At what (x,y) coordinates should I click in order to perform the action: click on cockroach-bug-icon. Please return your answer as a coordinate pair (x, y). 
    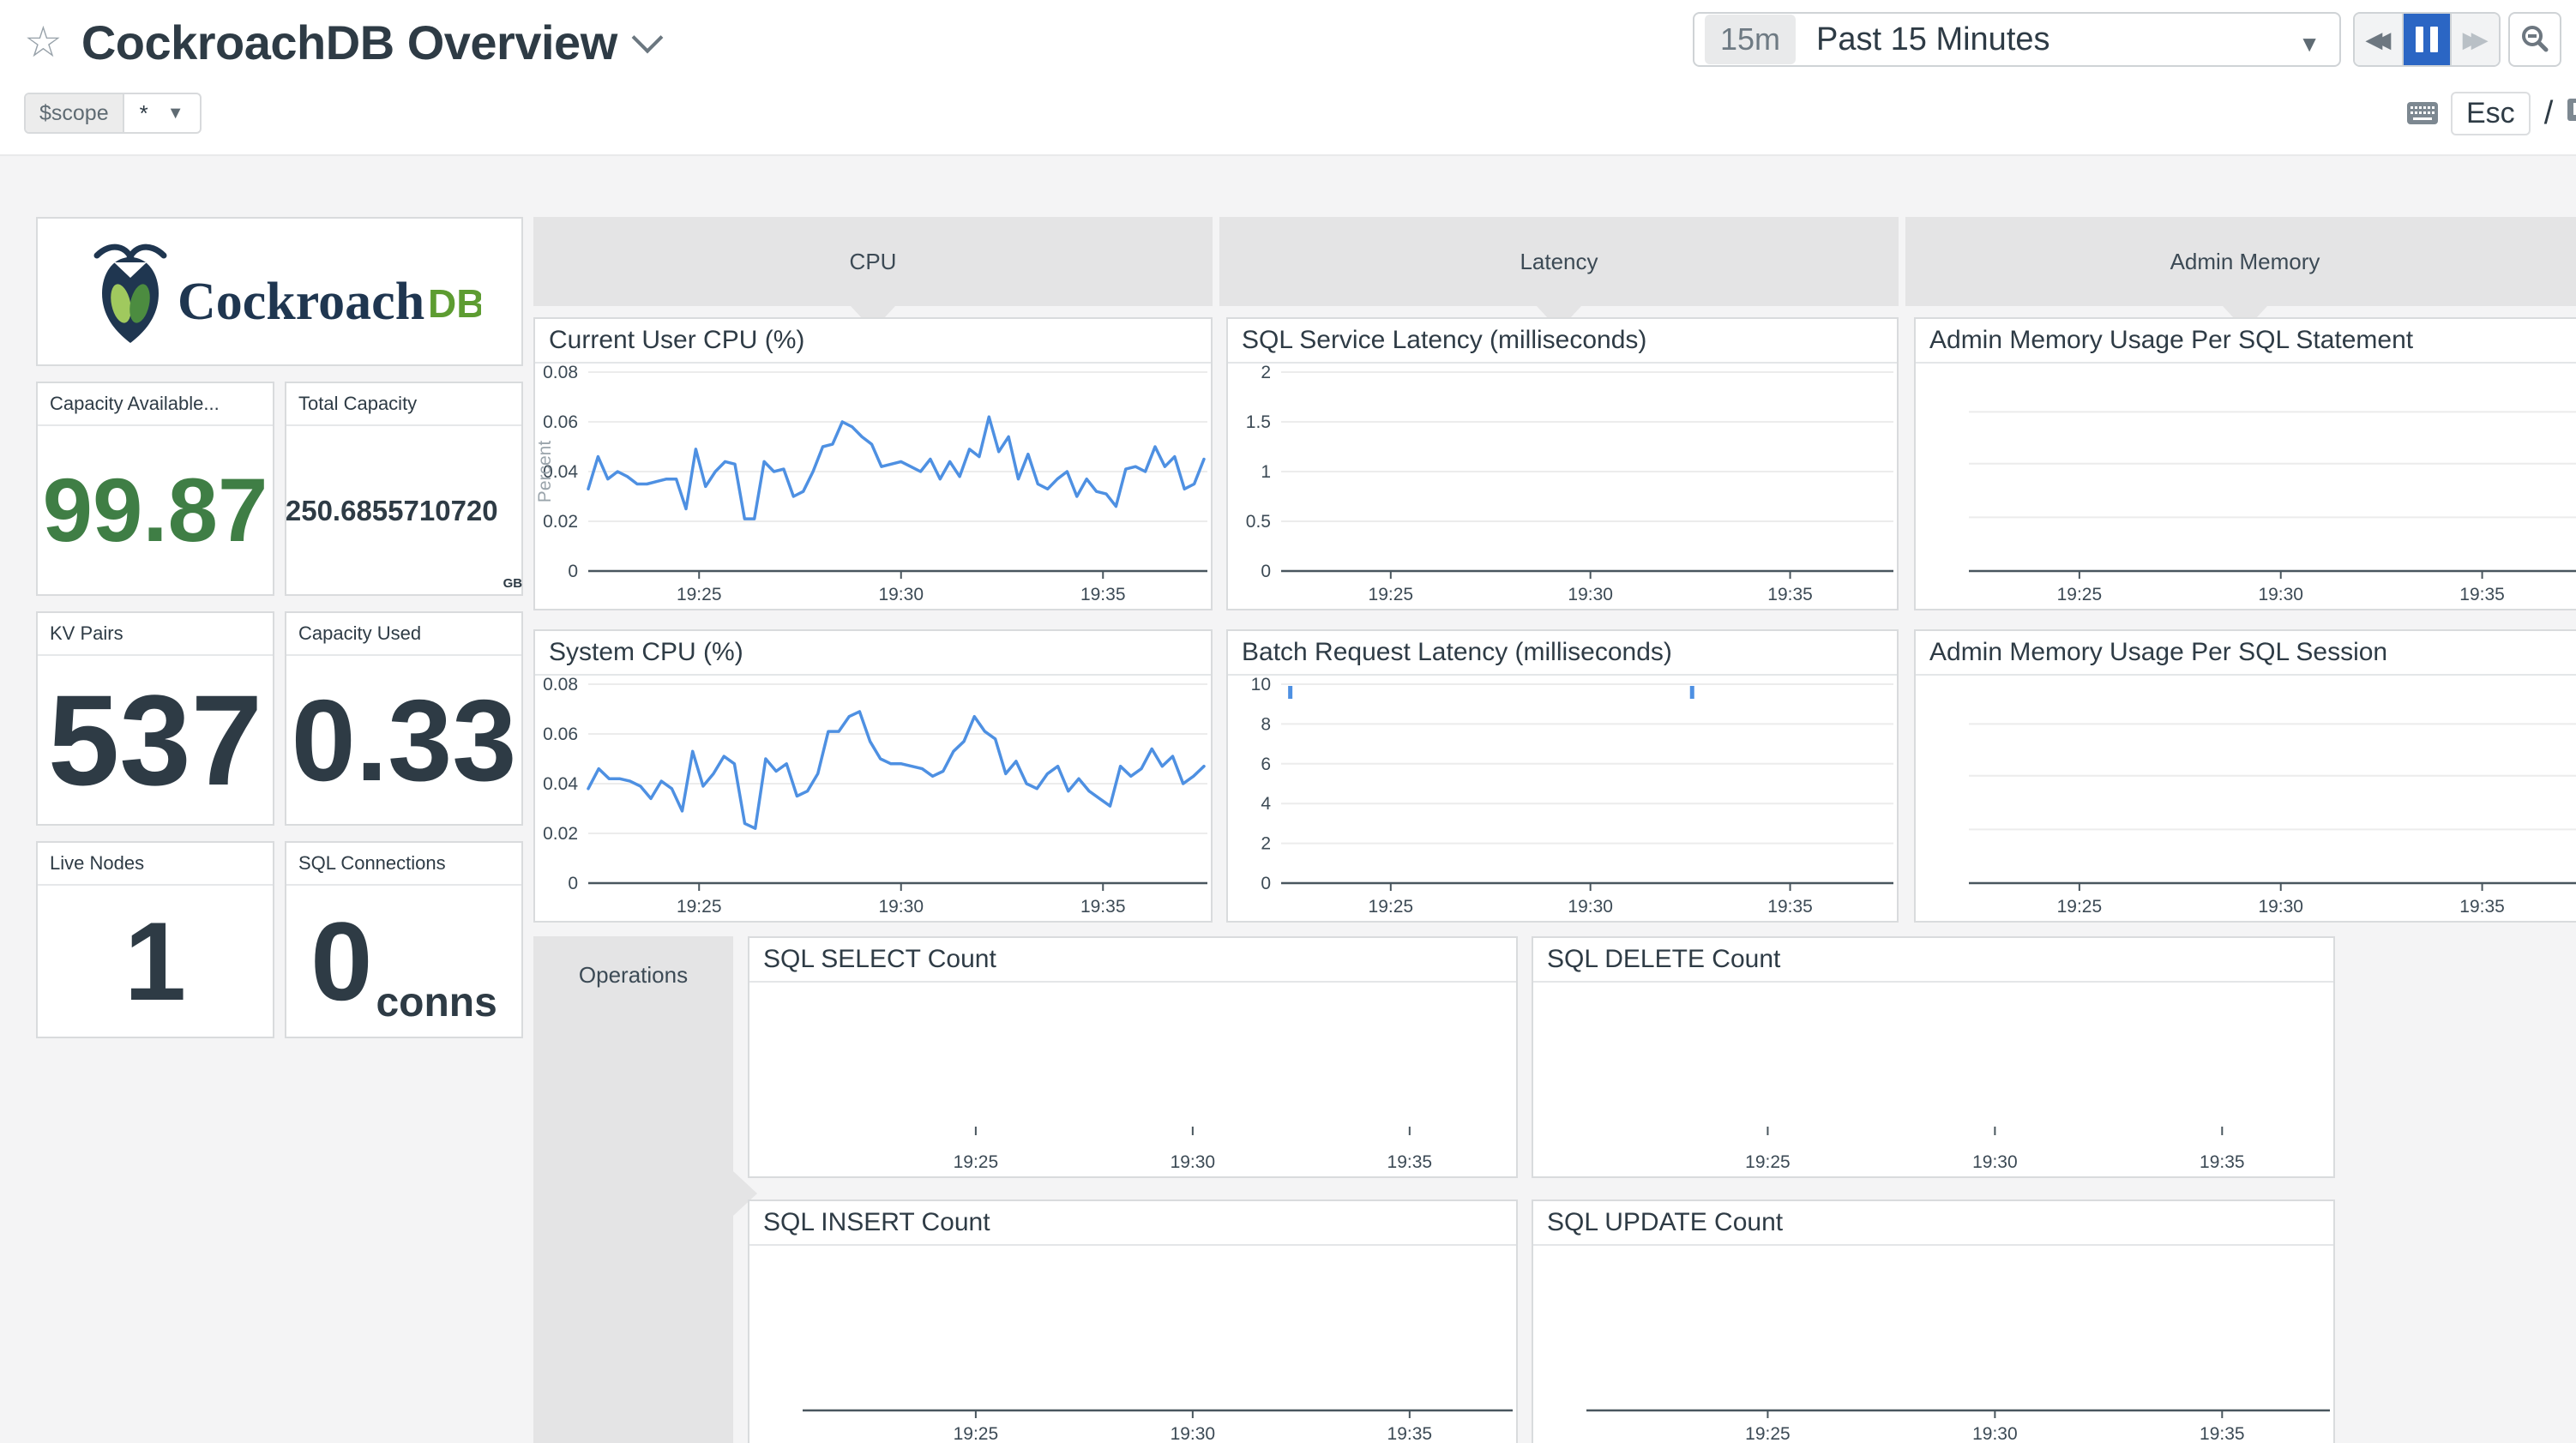
    Looking at the image, I should click on (130, 293).